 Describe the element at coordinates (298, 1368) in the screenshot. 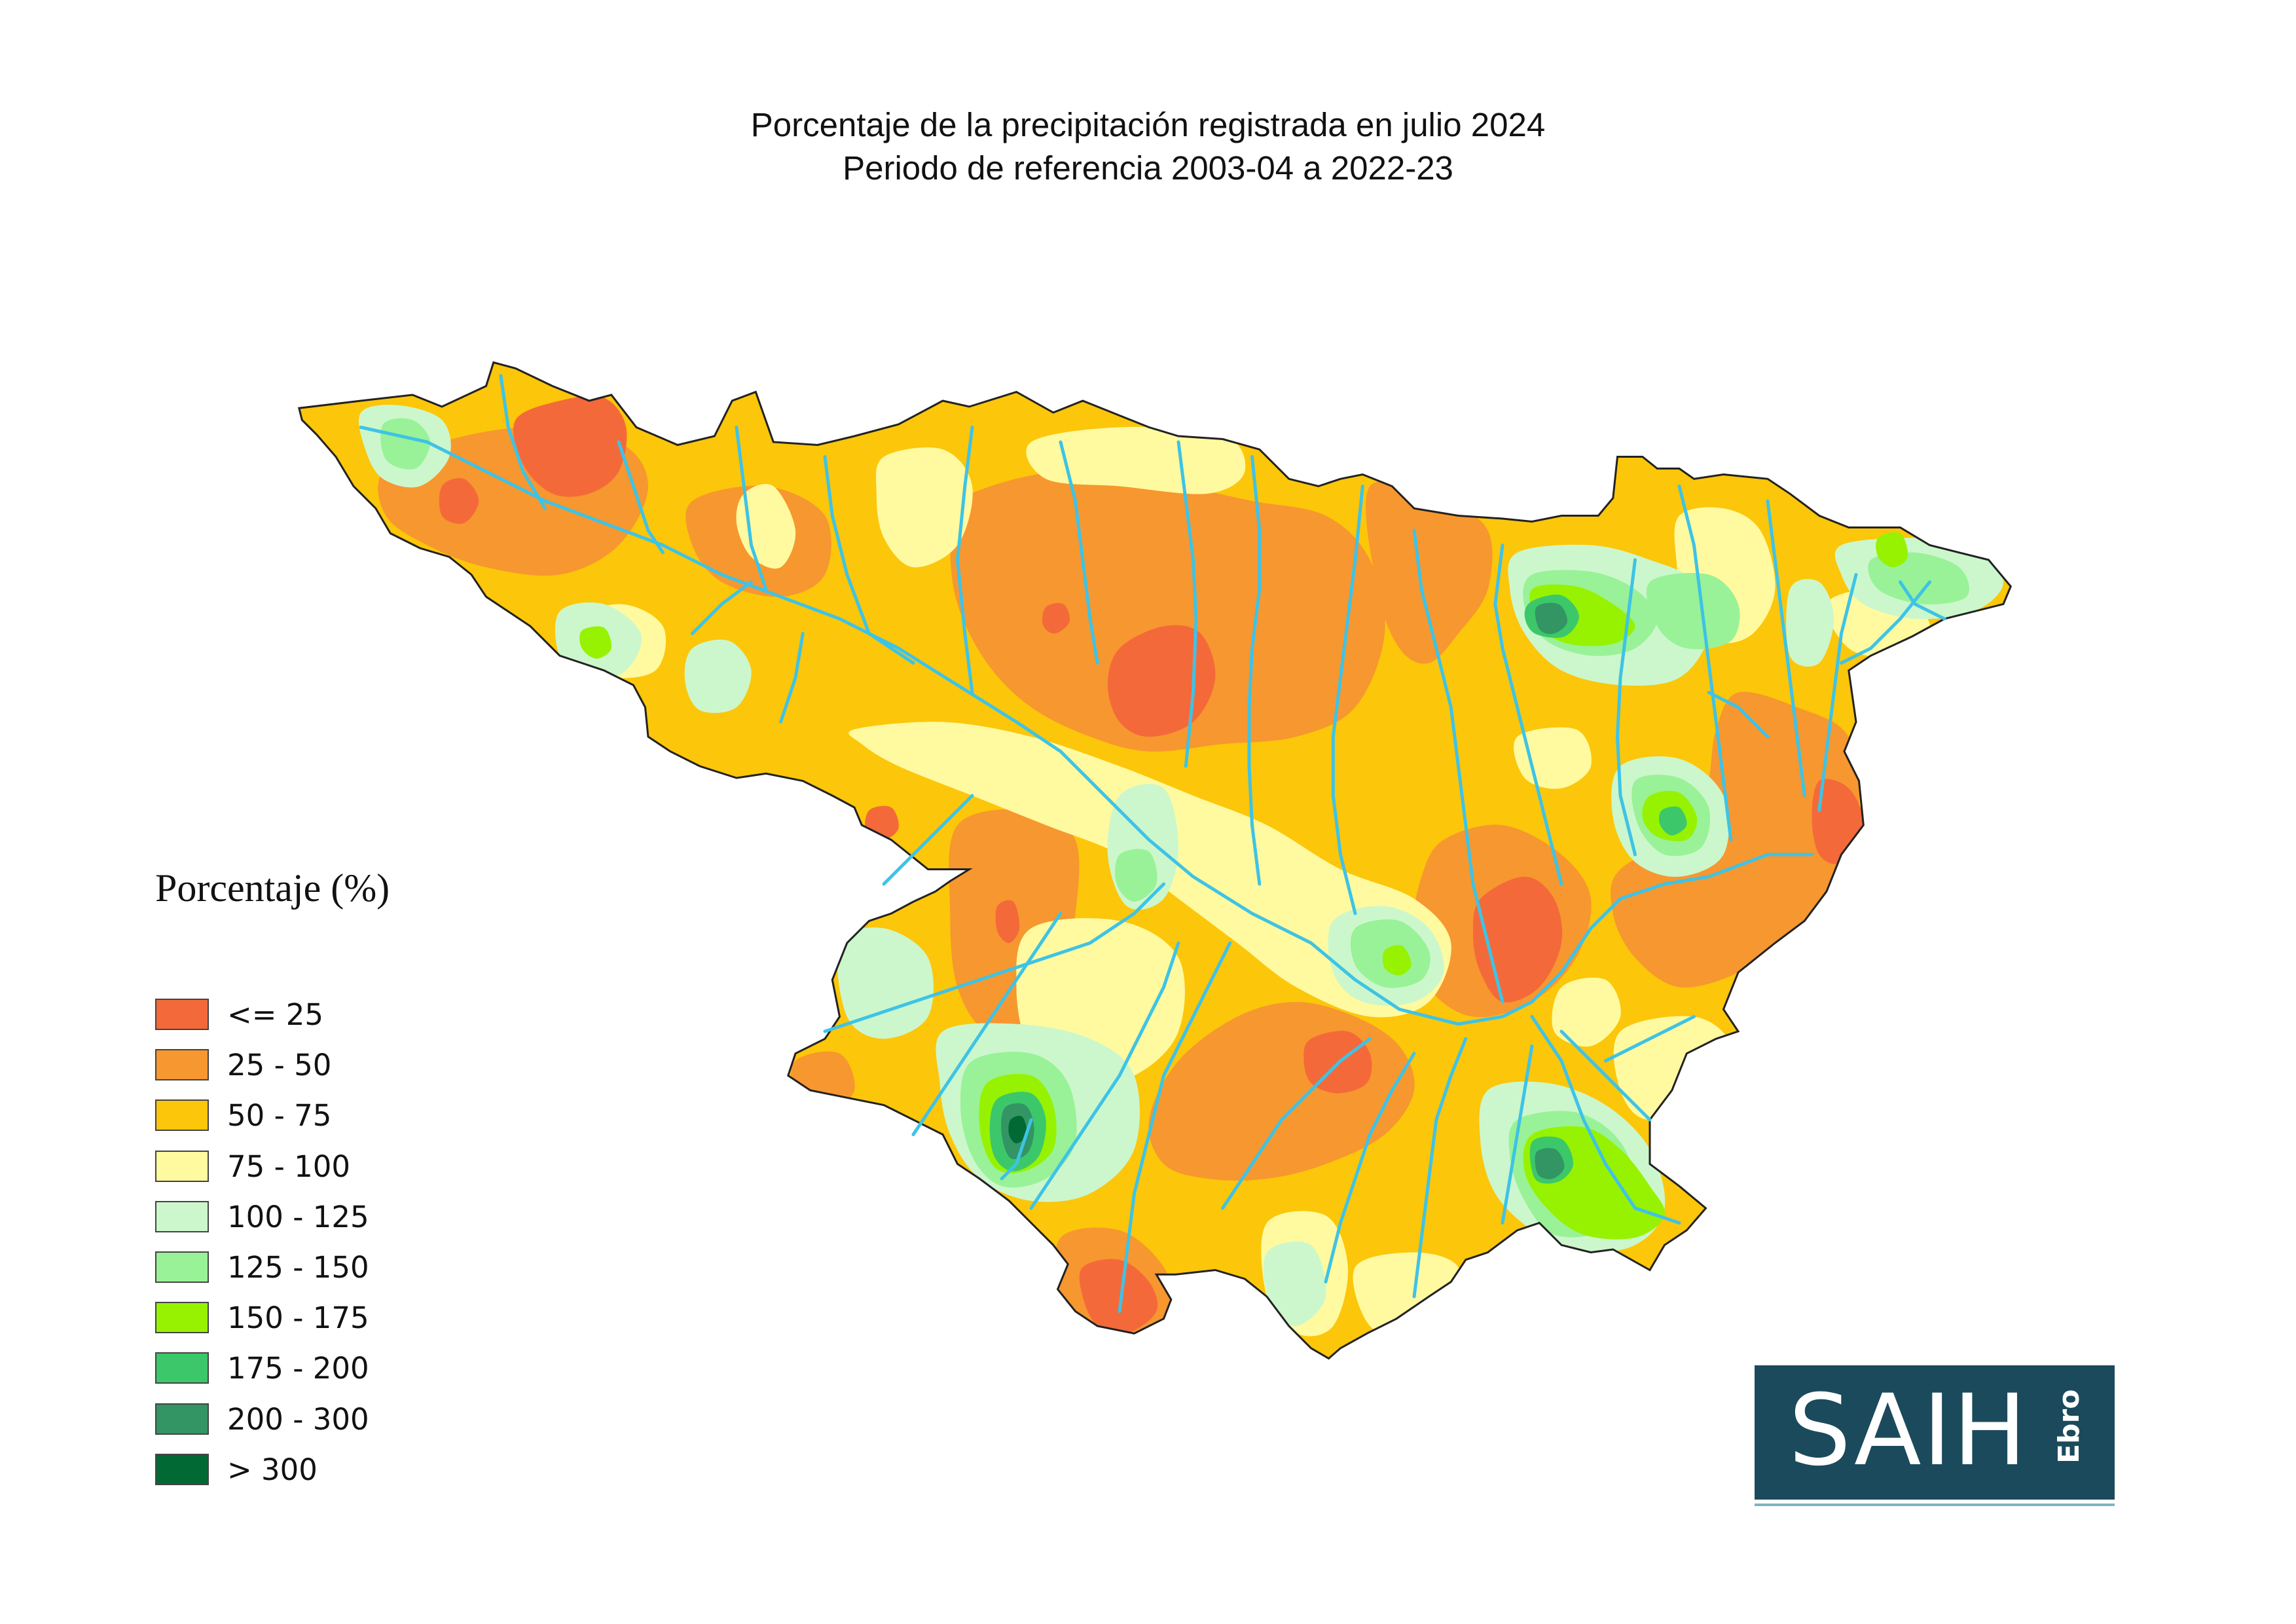

I see `legend-label: 175 - 200` at that location.